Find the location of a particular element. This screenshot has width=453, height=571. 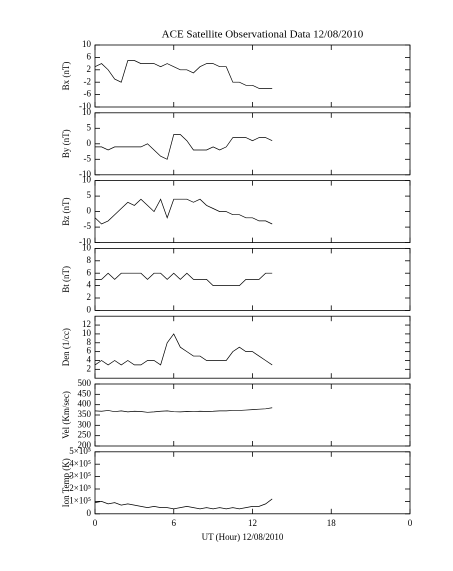

y-tick-label: 2×10⁵ is located at coordinates (80, 488).